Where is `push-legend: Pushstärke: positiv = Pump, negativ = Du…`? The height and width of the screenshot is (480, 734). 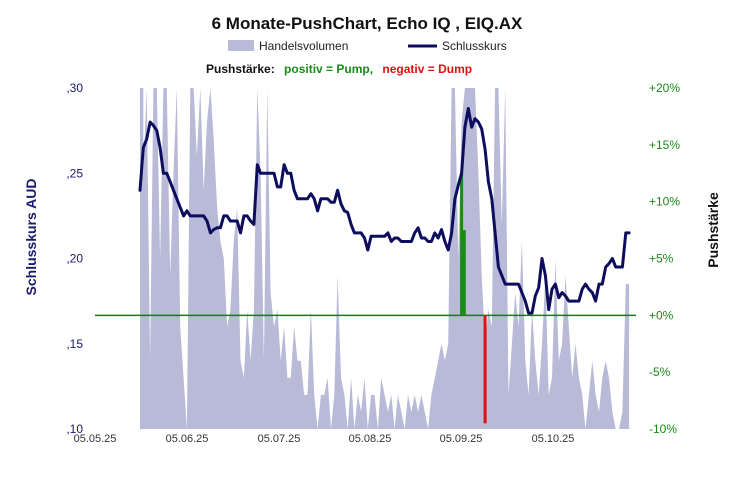
push-legend: Pushstärke: positiv = Pump, negativ = Du… is located at coordinates (339, 69).